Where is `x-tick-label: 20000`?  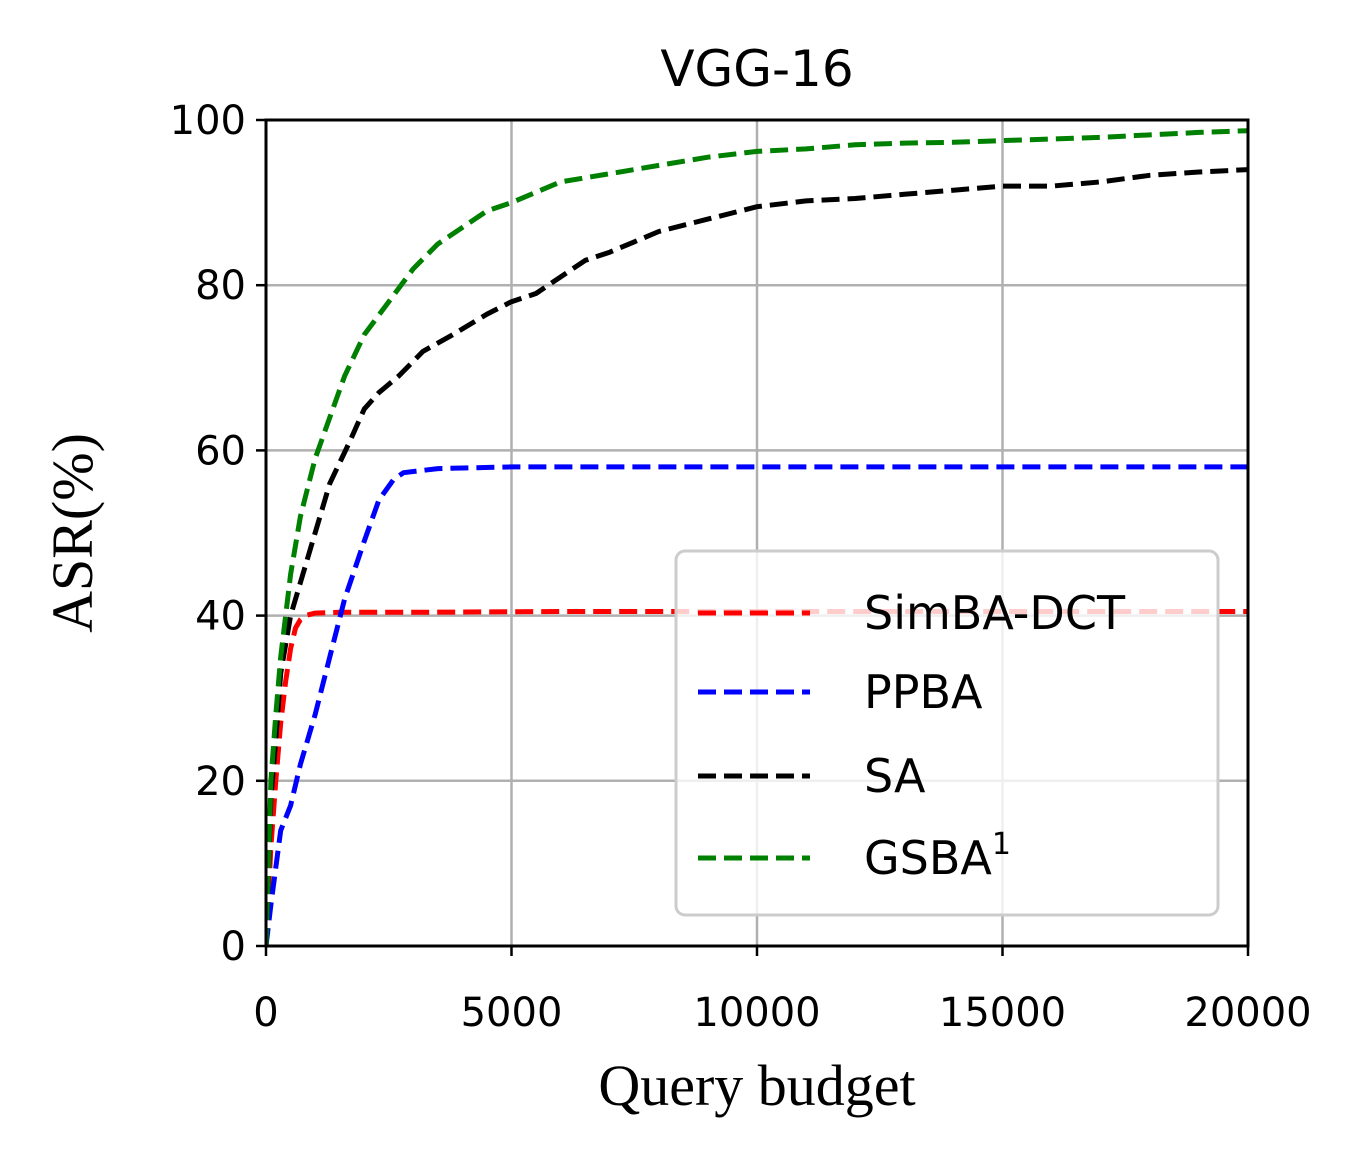 x-tick-label: 20000 is located at coordinates (1247, 1013).